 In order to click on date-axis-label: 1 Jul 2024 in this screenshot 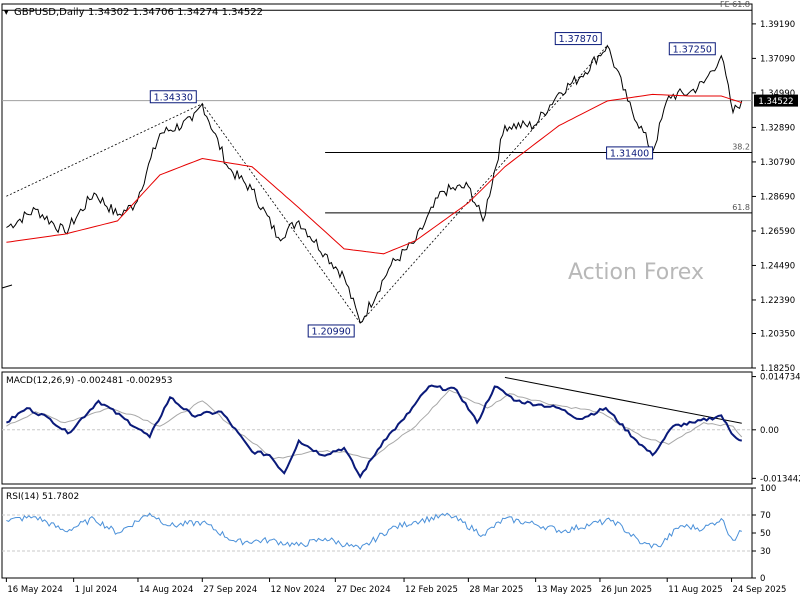, I will do `click(96, 590)`.